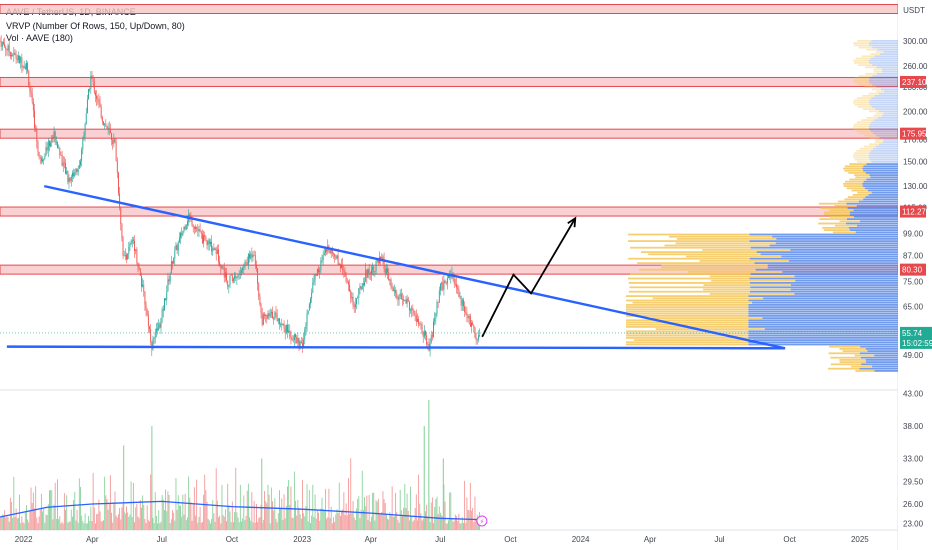  Describe the element at coordinates (39, 38) in the screenshot. I see `volume-indicator-label: Vol · AAVE (180)` at that location.